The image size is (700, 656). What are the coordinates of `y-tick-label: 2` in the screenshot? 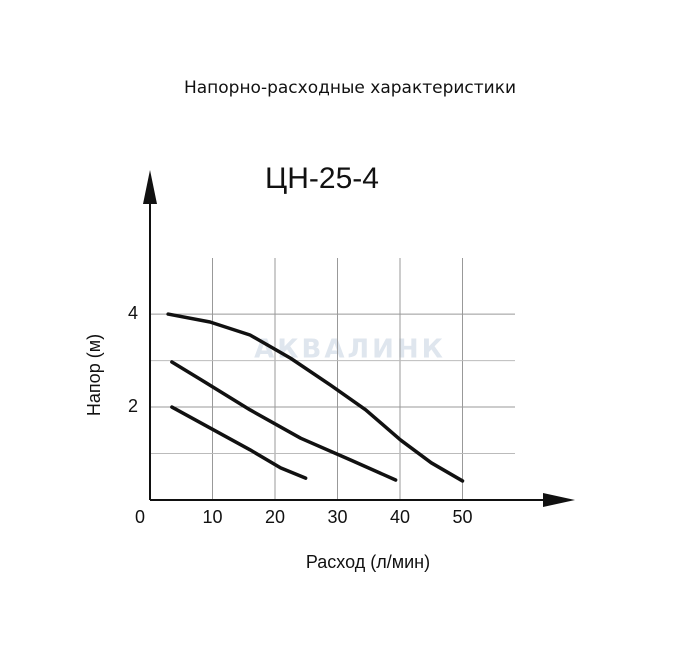 It's located at (133, 406).